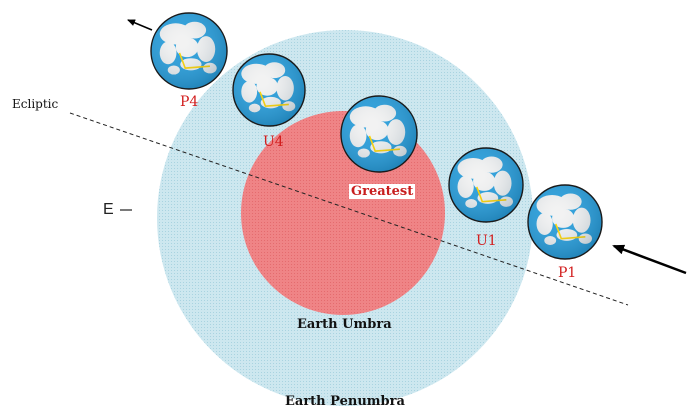  What do you see at coordinates (649, 259) in the screenshot?
I see `arrow-in-icon` at bounding box center [649, 259].